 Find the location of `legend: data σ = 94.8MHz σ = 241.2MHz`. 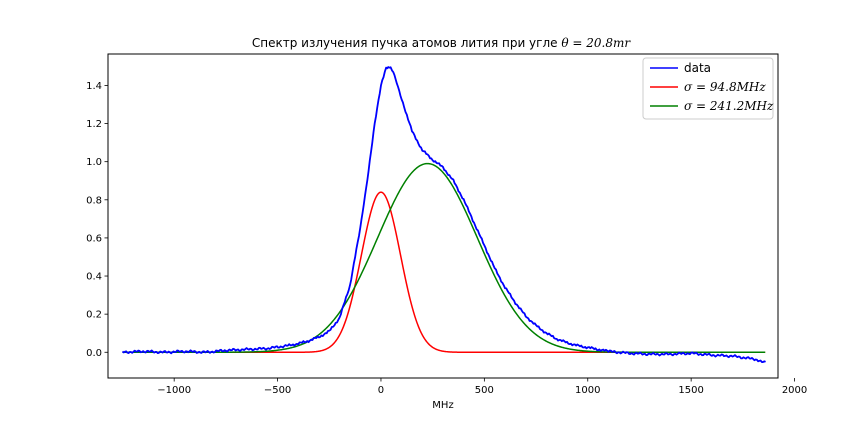

legend: data σ = 94.8MHz σ = 241.2MHz is located at coordinates (708, 88).